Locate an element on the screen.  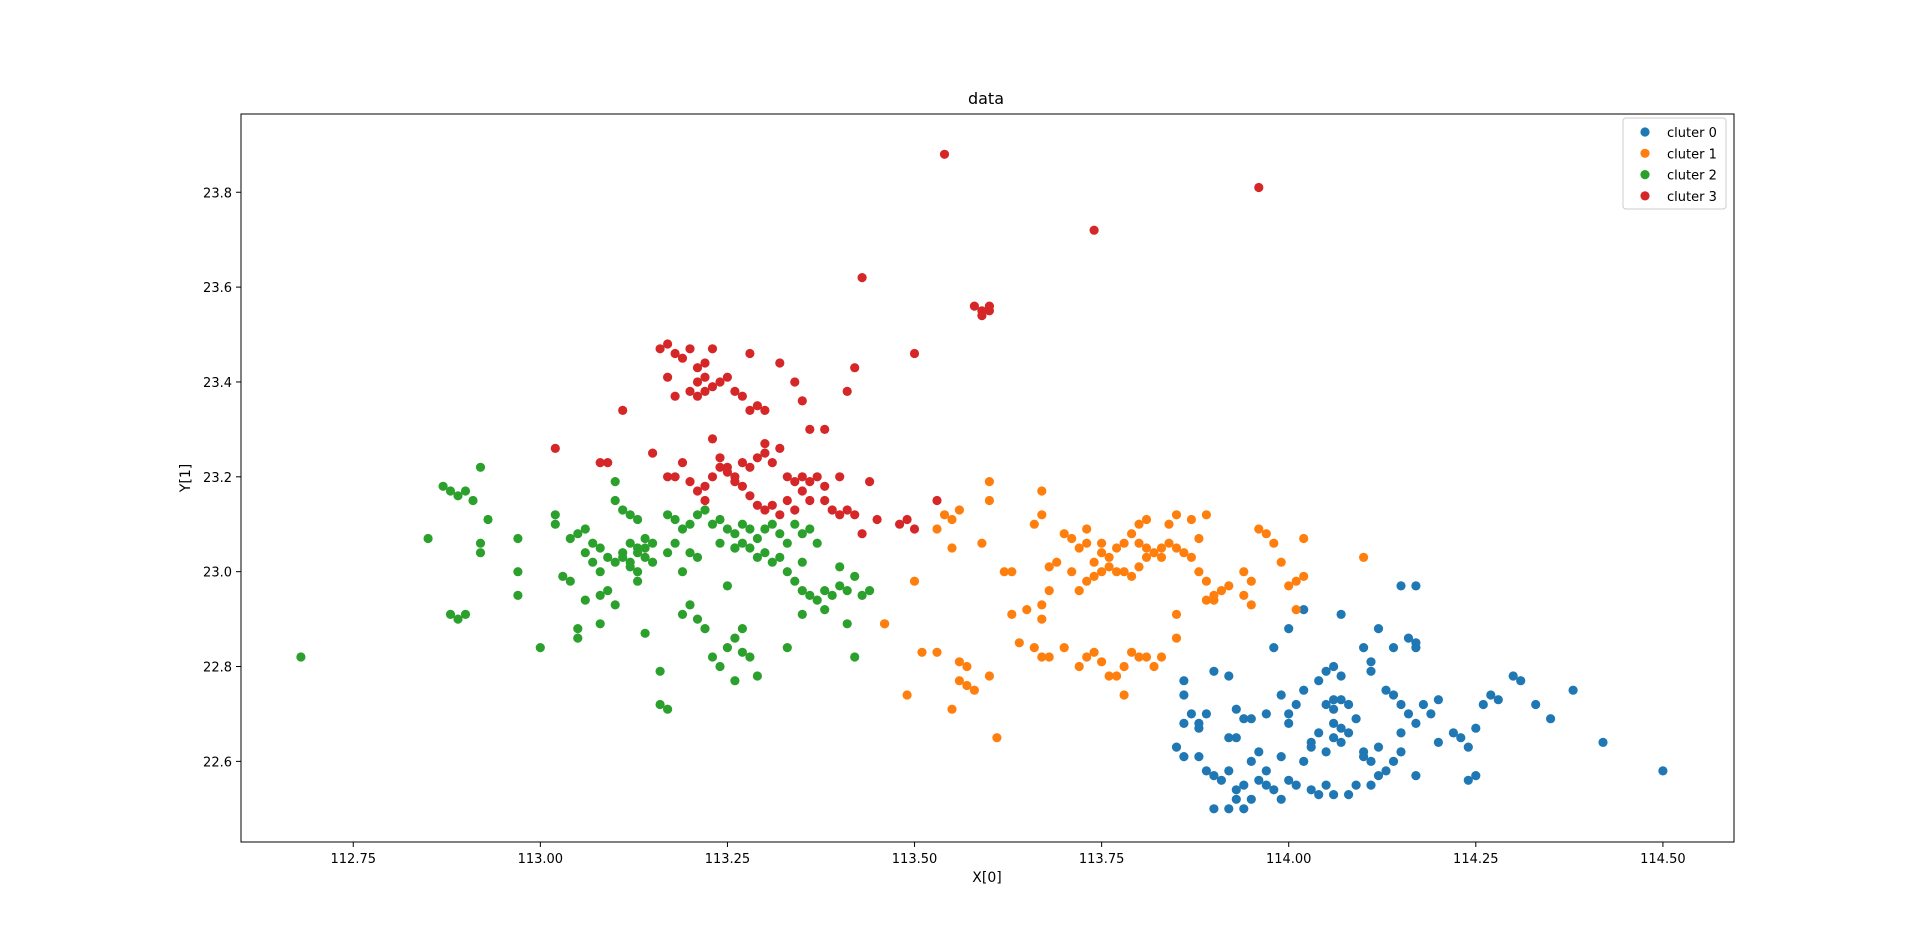
y-axis-label: Y[1] is located at coordinates (186, 478).